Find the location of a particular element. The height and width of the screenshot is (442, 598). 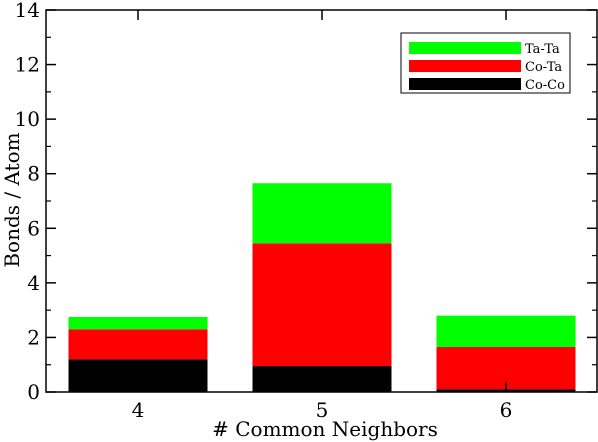

legend-swatch-ta-ta is located at coordinates (465, 48).